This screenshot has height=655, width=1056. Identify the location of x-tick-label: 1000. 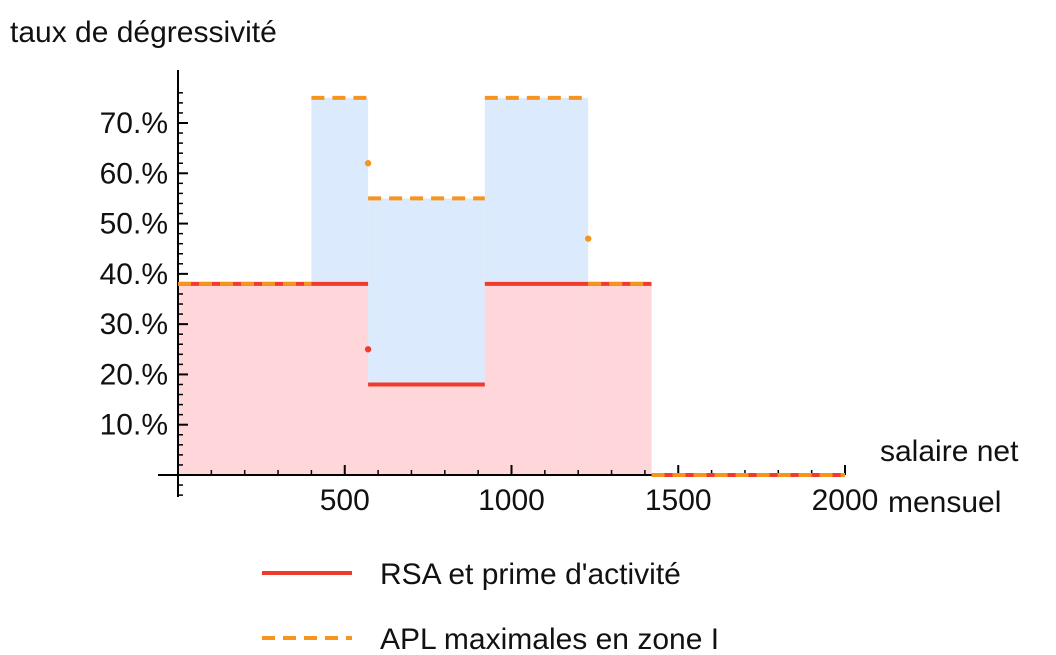
(511, 500).